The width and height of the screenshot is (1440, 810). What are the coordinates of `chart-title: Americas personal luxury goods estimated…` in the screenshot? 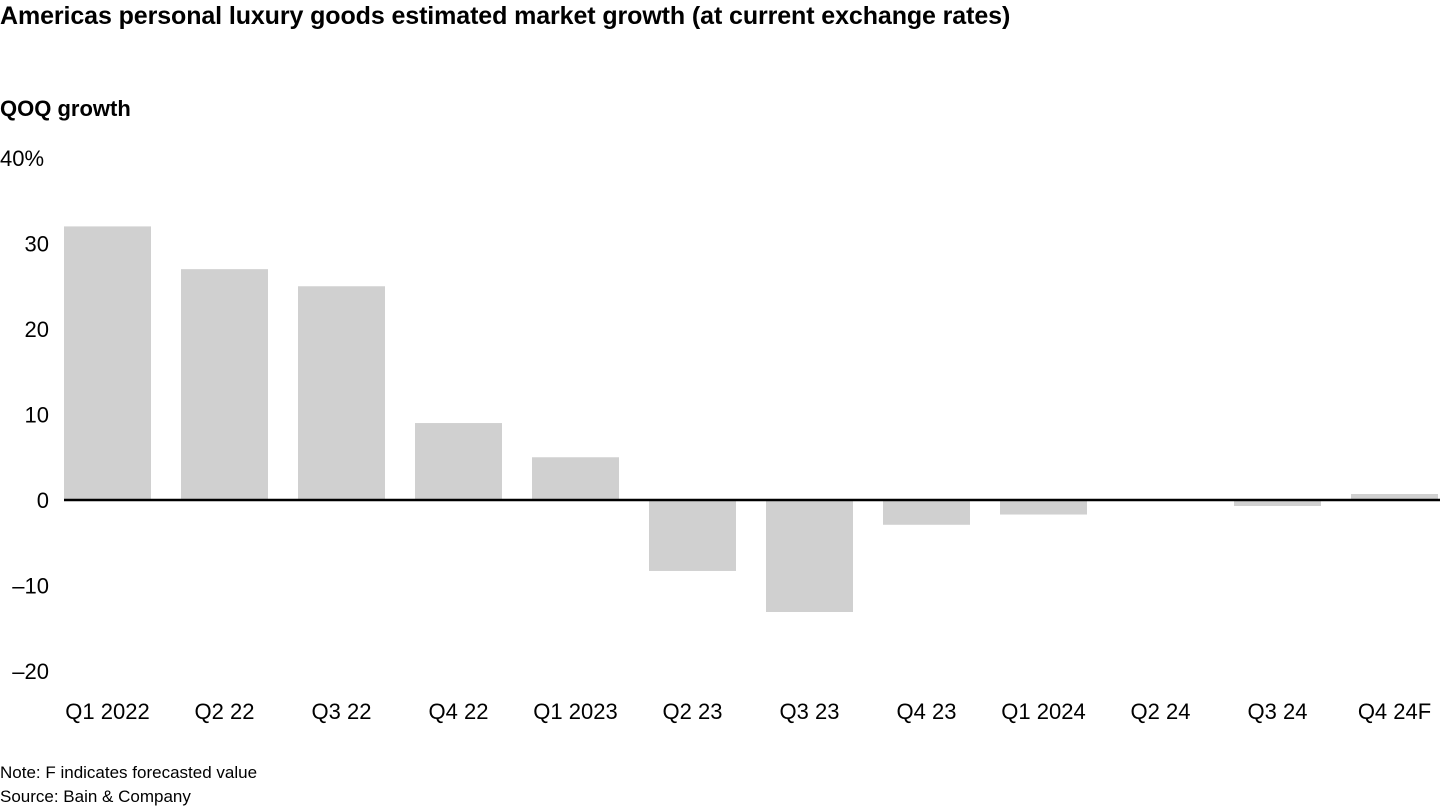 It's located at (505, 16).